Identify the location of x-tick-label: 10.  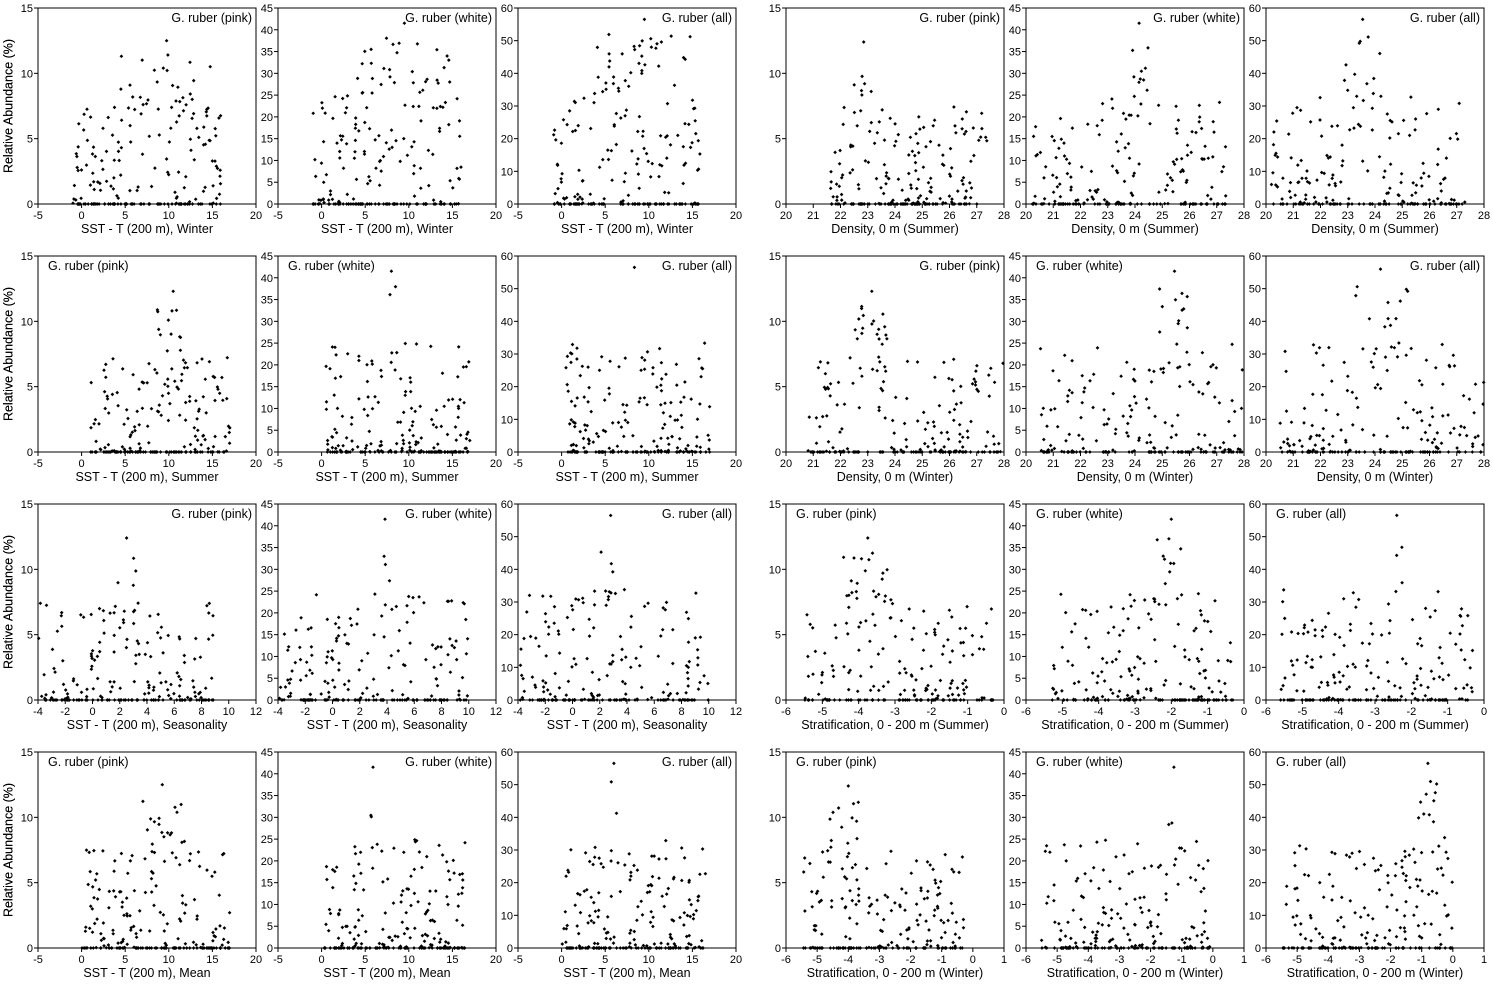
(409, 960).